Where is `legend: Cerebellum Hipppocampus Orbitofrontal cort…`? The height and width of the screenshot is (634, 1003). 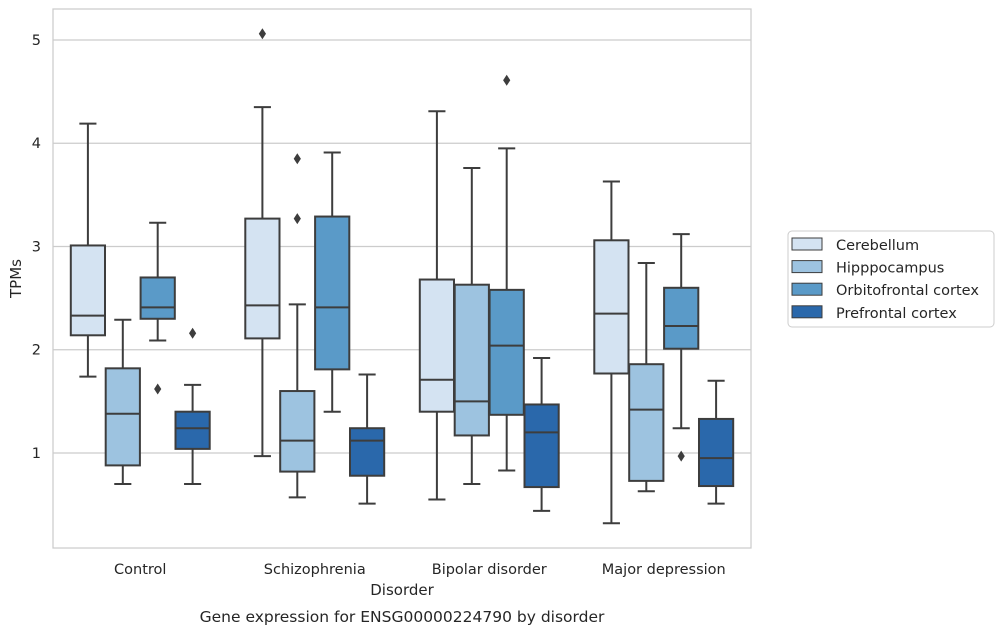 legend: Cerebellum Hipppocampus Orbitofrontal cort… is located at coordinates (891, 279).